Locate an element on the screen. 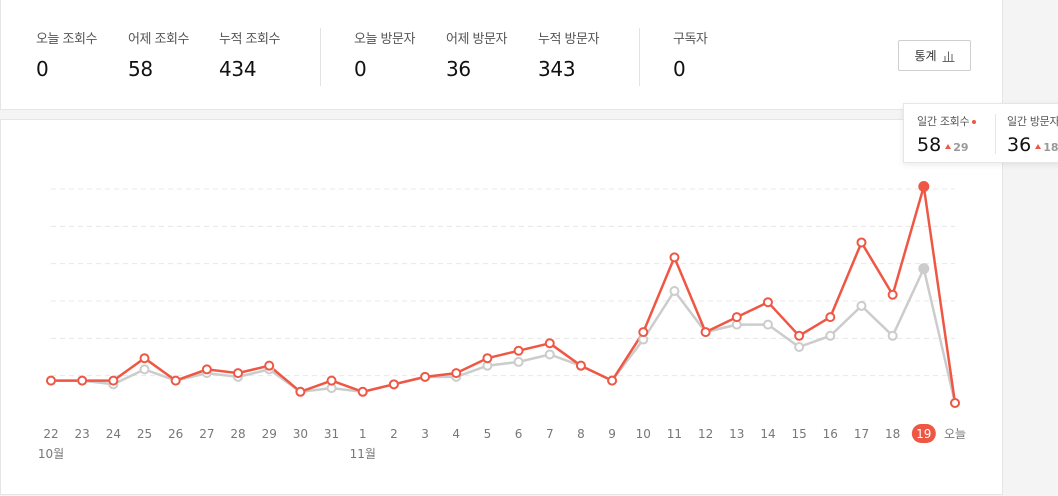 The width and height of the screenshot is (1058, 496). x-tick-label: 26 is located at coordinates (175, 434).